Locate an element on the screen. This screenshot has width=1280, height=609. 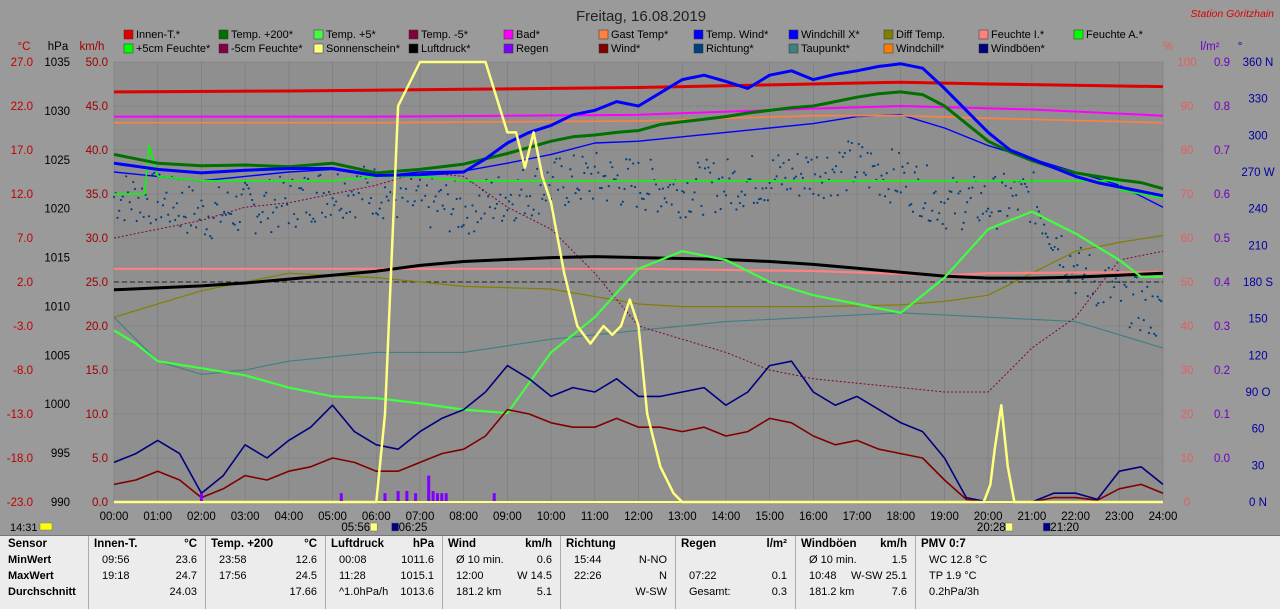
stats-block: PMV 0:7 WC 12.8 °C TP 1.9 °C 0.2hPa/3h is located at coordinates (1097, 572).